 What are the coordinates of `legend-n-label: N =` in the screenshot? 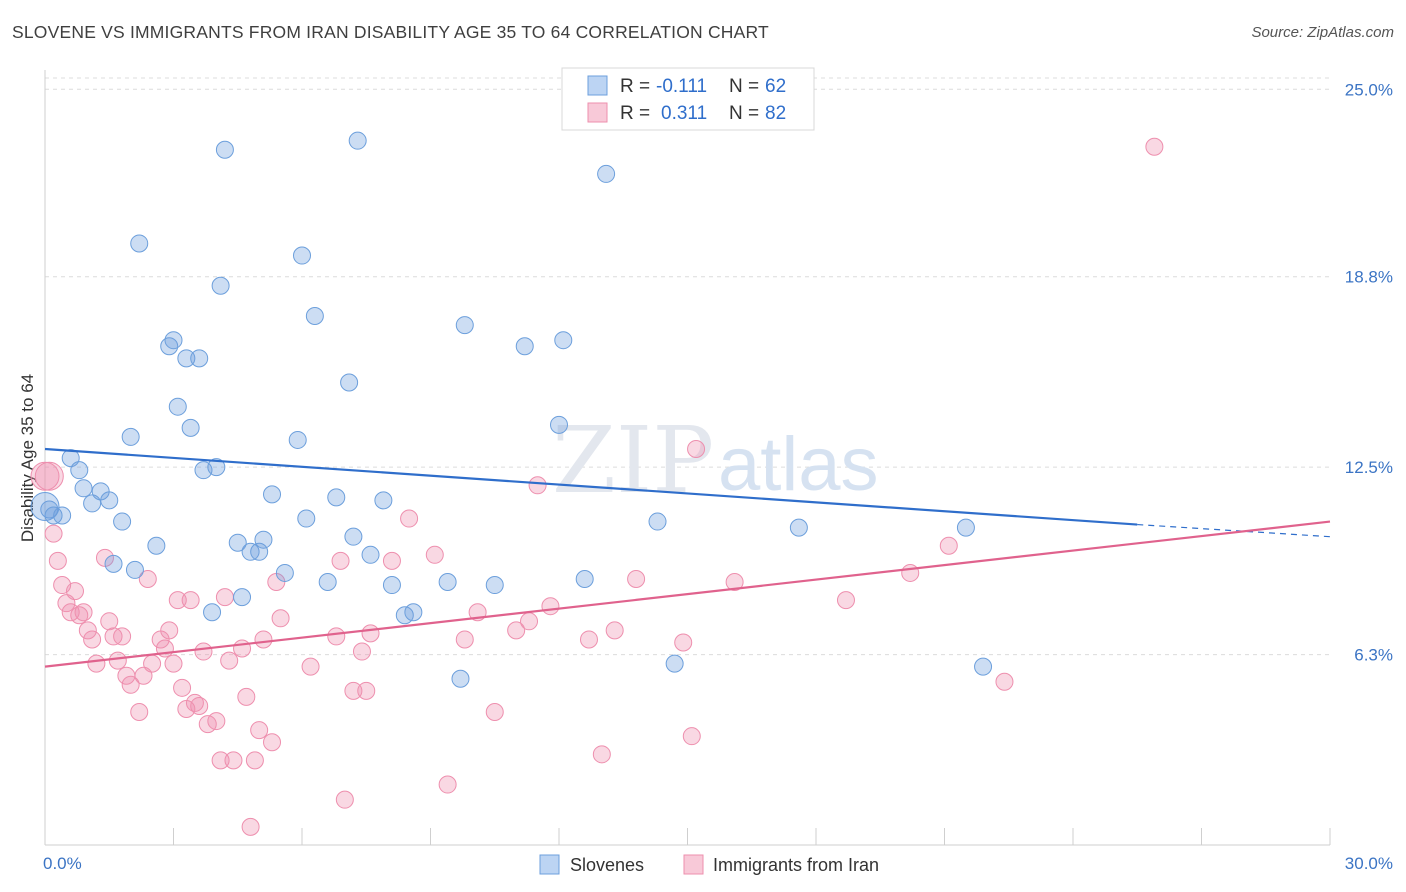 It's located at (744, 113).